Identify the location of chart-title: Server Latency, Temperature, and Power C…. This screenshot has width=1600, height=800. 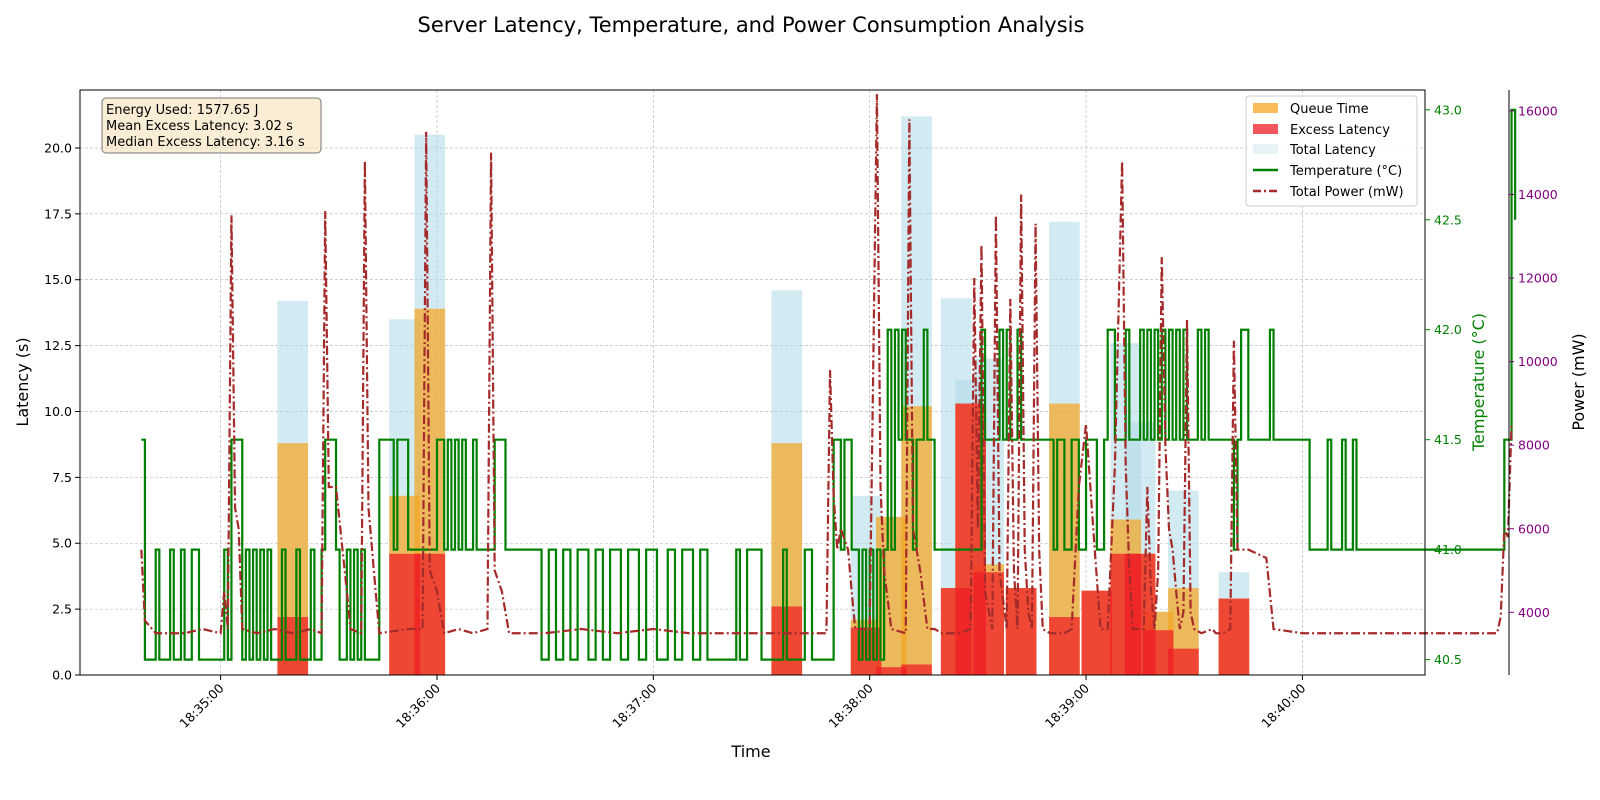
(751, 25).